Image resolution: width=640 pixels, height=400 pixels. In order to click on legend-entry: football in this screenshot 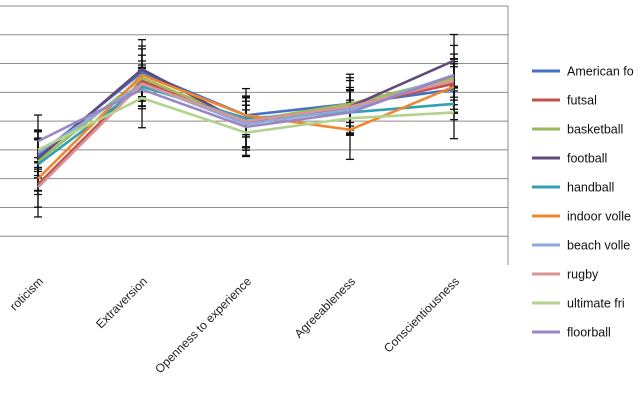, I will do `click(569, 159)`.